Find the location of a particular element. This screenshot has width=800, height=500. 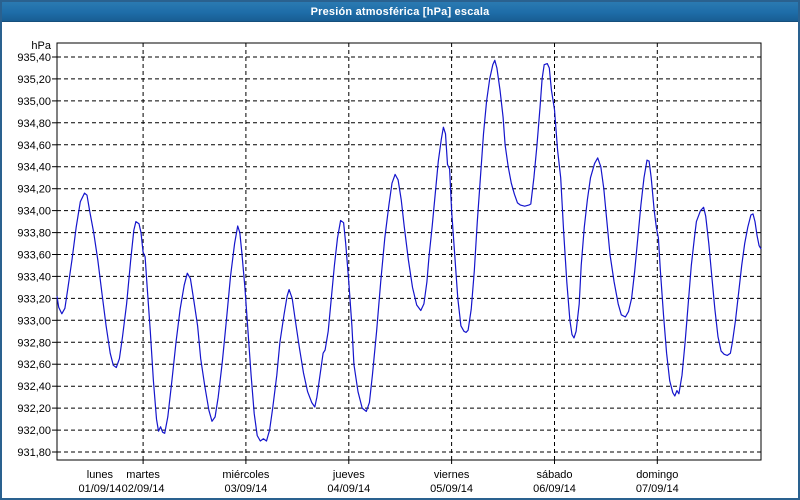

y-tick-label: 934,80 is located at coordinates (34, 124).